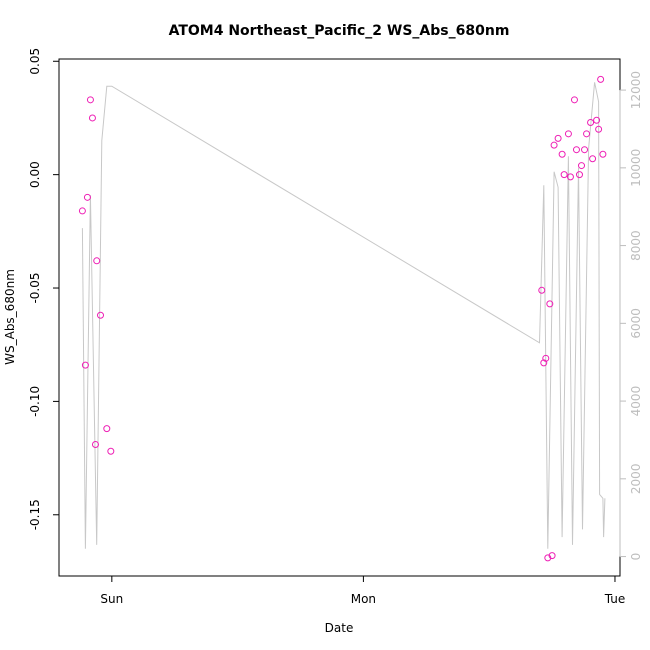 Image resolution: width=650 pixels, height=650 pixels. I want to click on right-tick-label: 6000, so click(636, 323).